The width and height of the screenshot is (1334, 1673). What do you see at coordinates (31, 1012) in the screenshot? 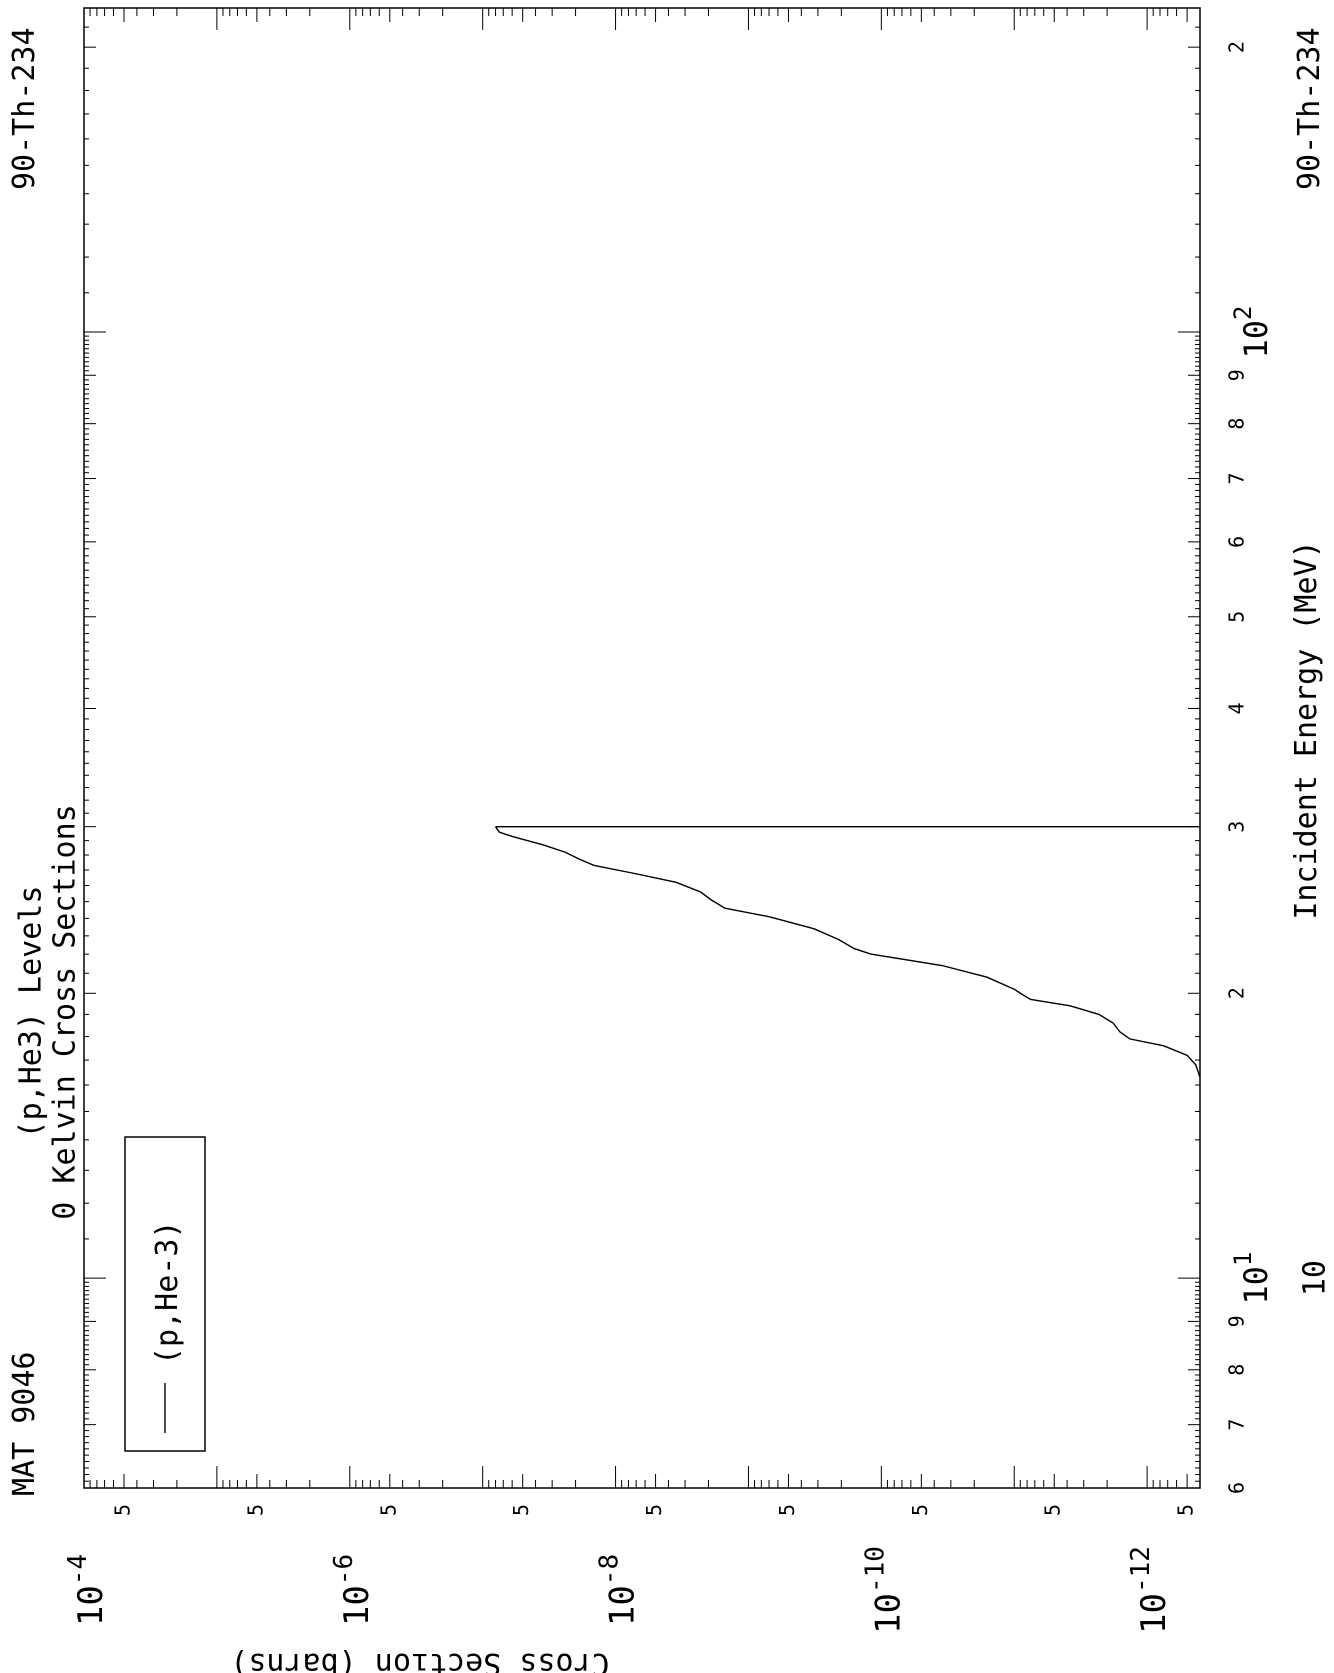
I see `title-line-1: (p,He3) Levels` at bounding box center [31, 1012].